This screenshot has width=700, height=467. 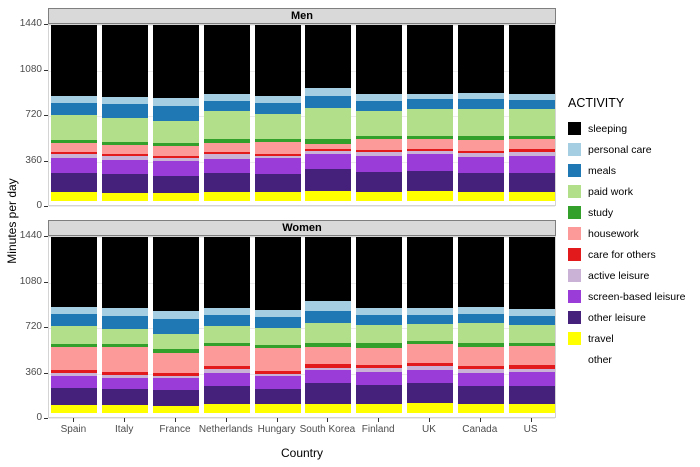 I want to click on bar-women-canada, so click(x=480, y=327).